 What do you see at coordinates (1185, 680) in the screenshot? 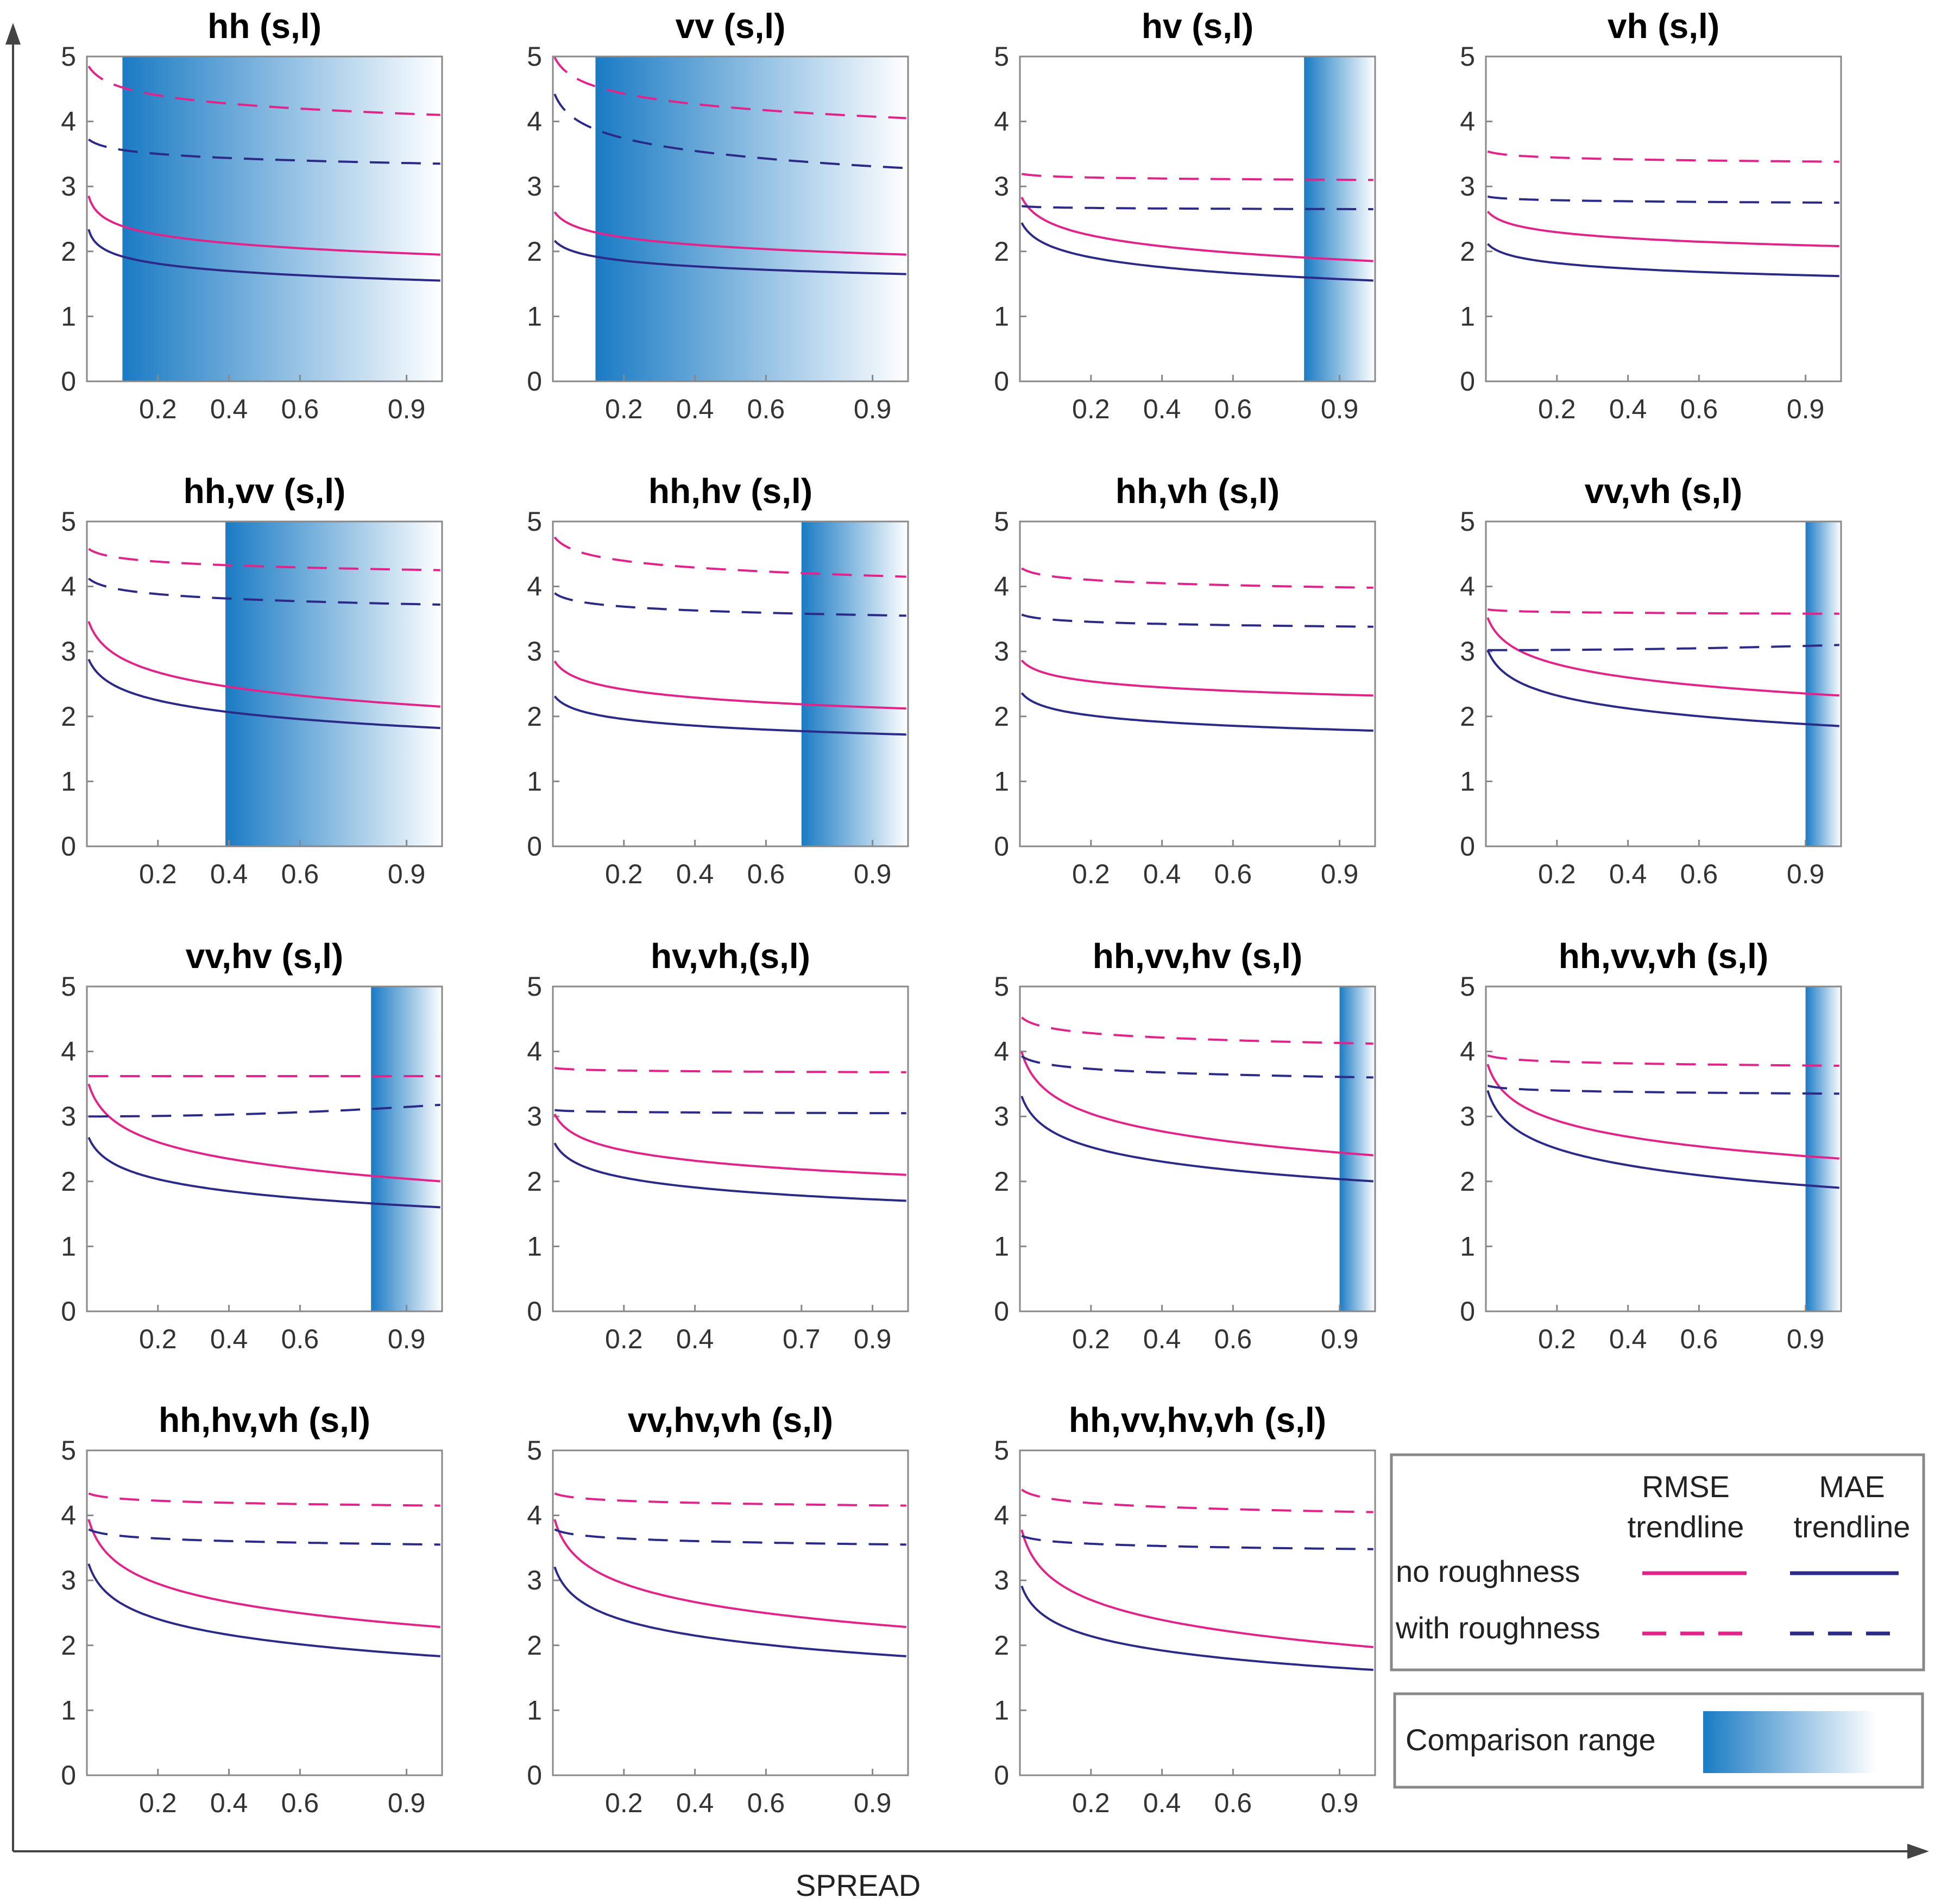
I see `panel-hh-vh-s-l: hh,vh (s,l) 0 1 2 3 4 5 0.2 0.4 0.6 0.9` at bounding box center [1185, 680].